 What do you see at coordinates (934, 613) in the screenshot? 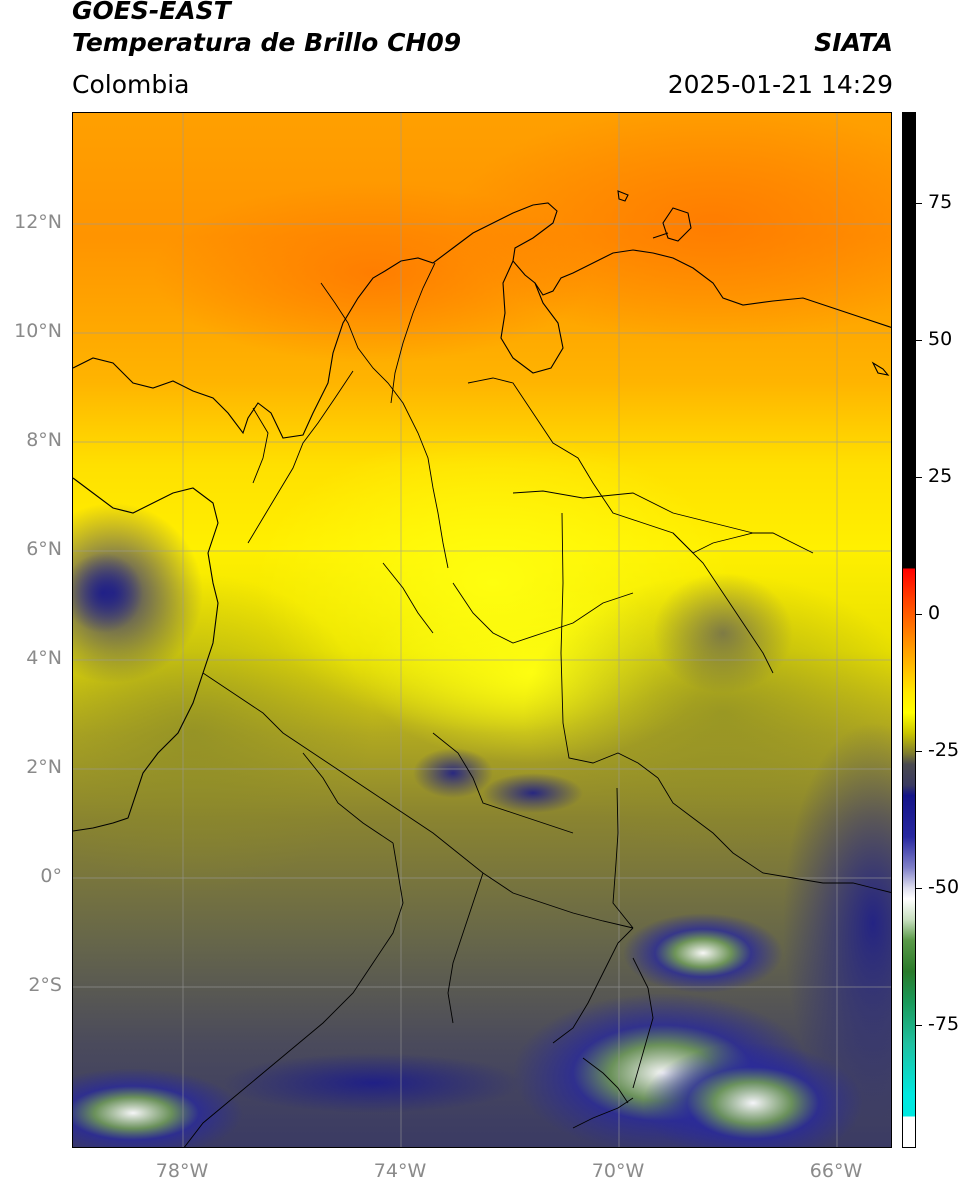
I see `colorbar-tick-label: 0` at bounding box center [934, 613].